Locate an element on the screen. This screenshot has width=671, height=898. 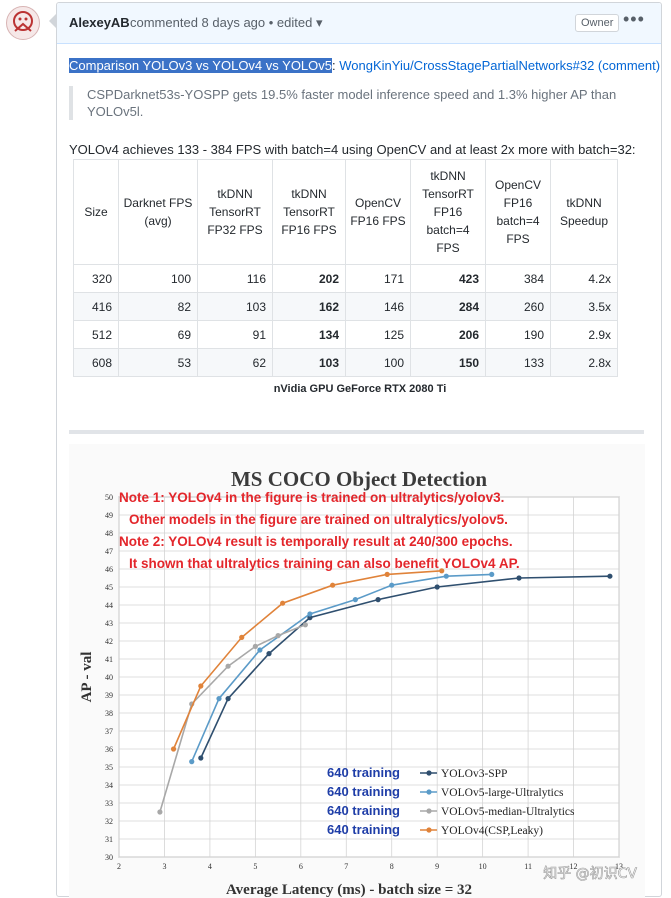
x-tick-label: 12 is located at coordinates (574, 866).